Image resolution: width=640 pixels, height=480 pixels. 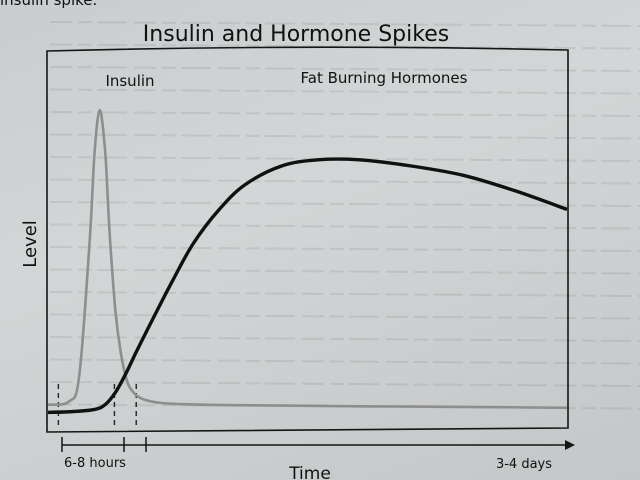 What do you see at coordinates (97, 406) in the screenshot?
I see `reference-lines` at bounding box center [97, 406].